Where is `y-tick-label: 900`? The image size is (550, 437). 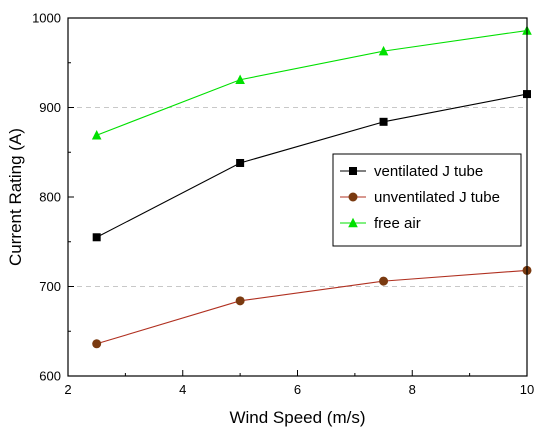 y-tick-label: 900 is located at coordinates (50, 107).